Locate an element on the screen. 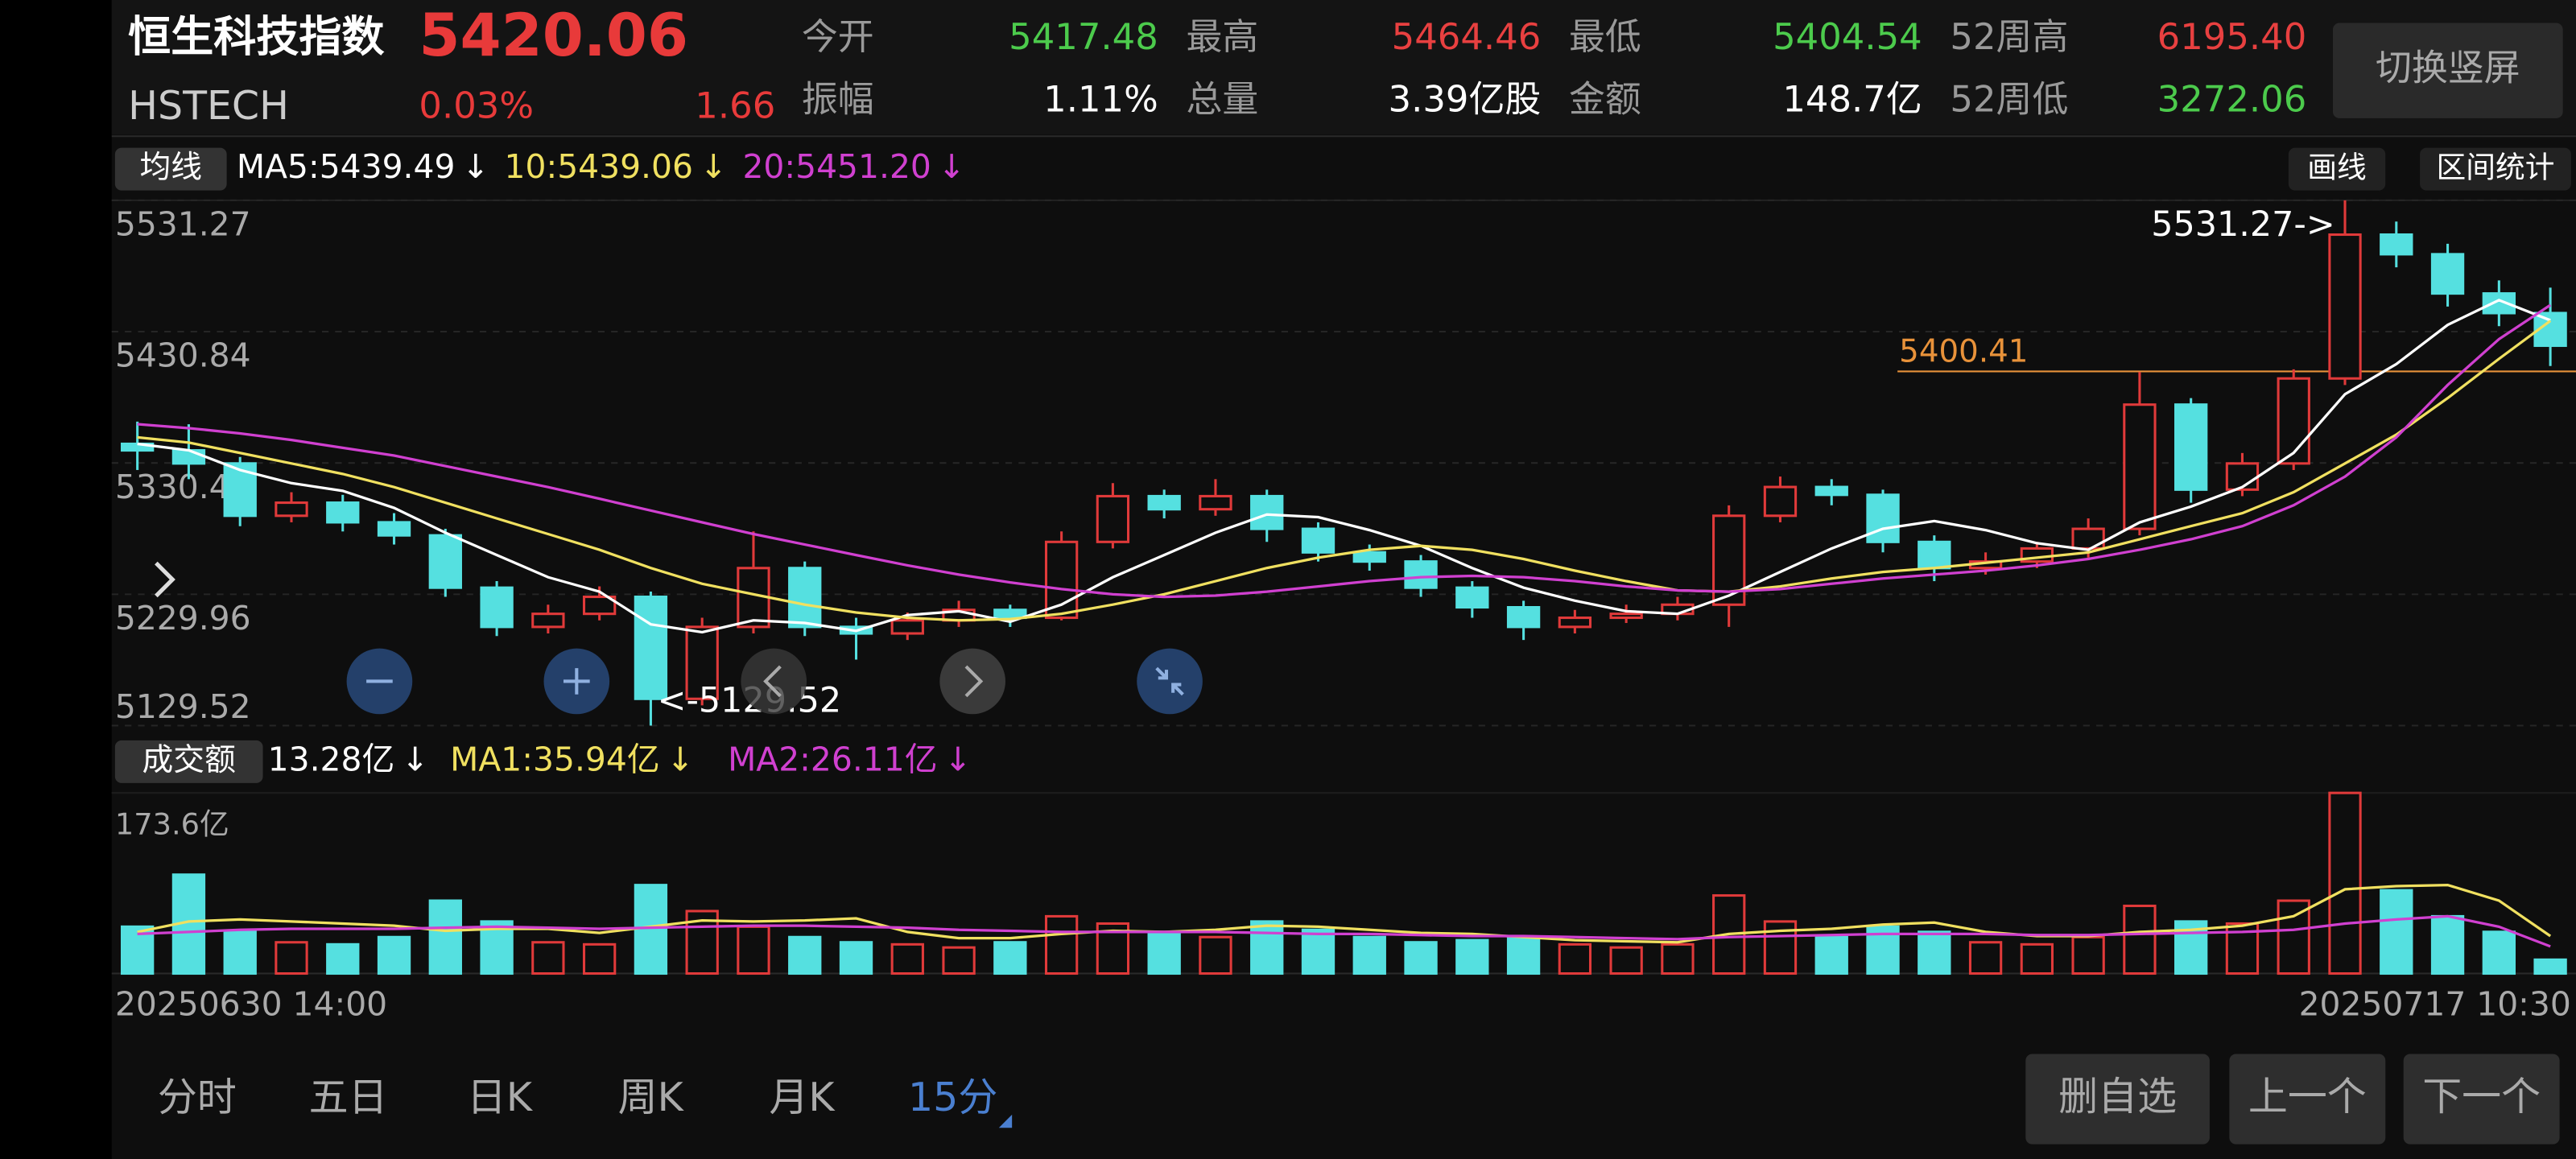 The height and width of the screenshot is (1159, 2576). period-tab: 月K is located at coordinates (802, 1097).